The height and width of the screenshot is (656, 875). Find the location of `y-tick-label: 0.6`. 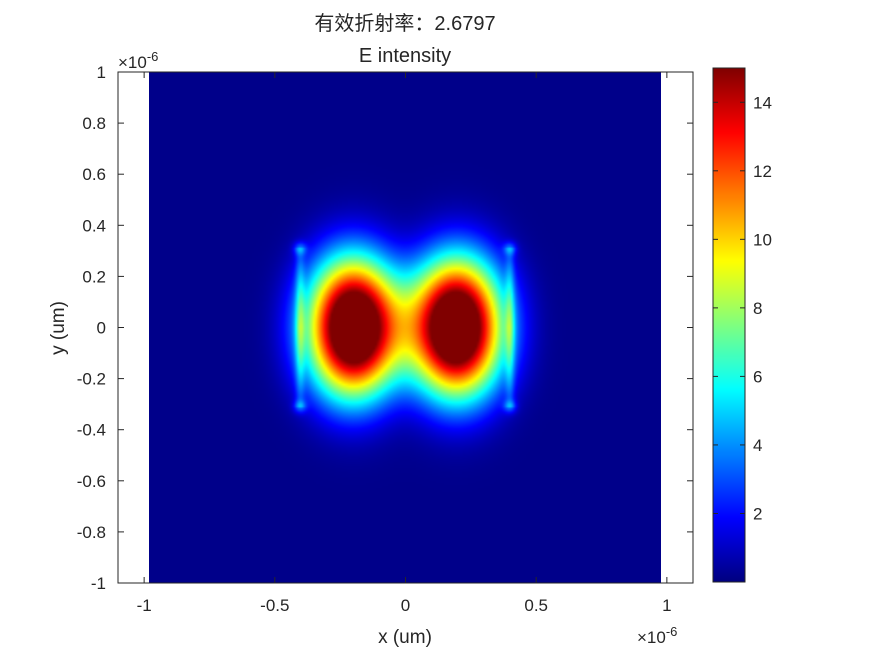

y-tick-label: 0.6 is located at coordinates (94, 174).